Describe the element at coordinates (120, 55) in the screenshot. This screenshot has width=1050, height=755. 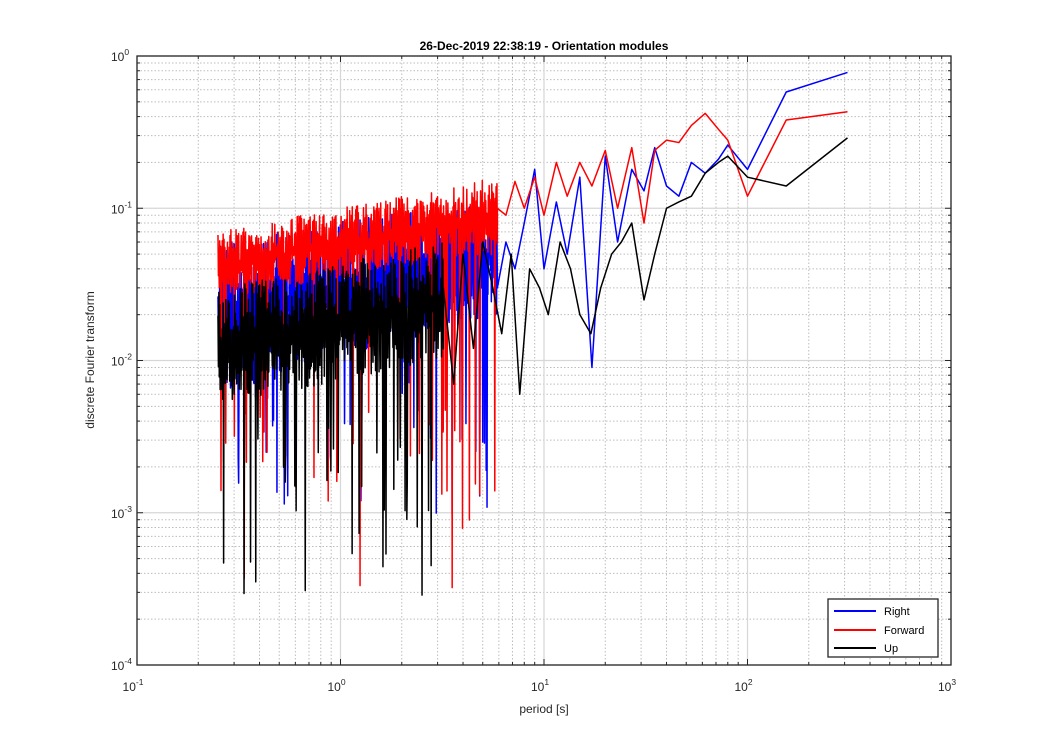
I see `y-tick-label: 10⁰` at that location.